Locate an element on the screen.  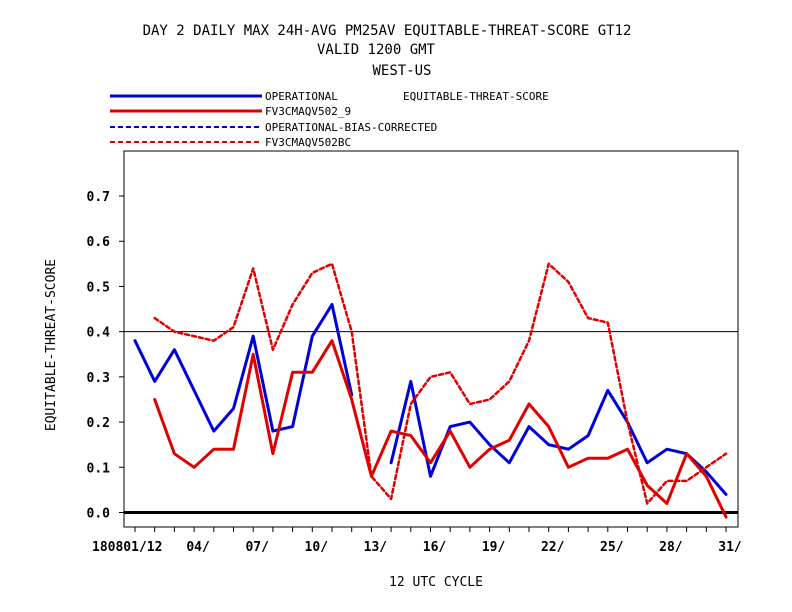
x-tick-label: 10/ is located at coordinates (317, 547).